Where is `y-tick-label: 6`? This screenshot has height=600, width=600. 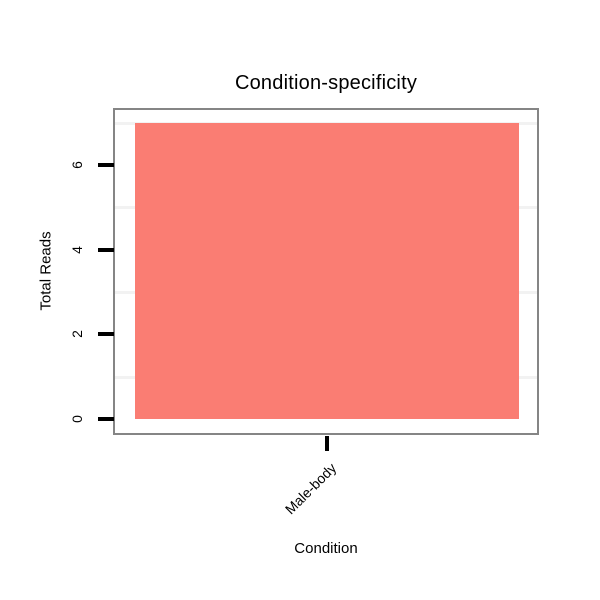
y-tick-label: 6 is located at coordinates (77, 165).